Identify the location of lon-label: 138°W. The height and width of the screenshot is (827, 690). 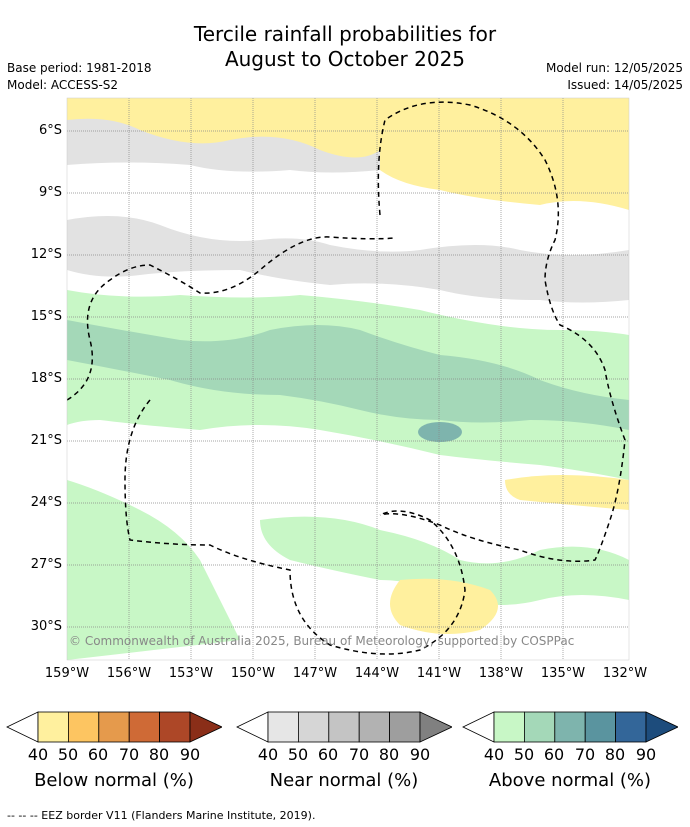
(501, 673).